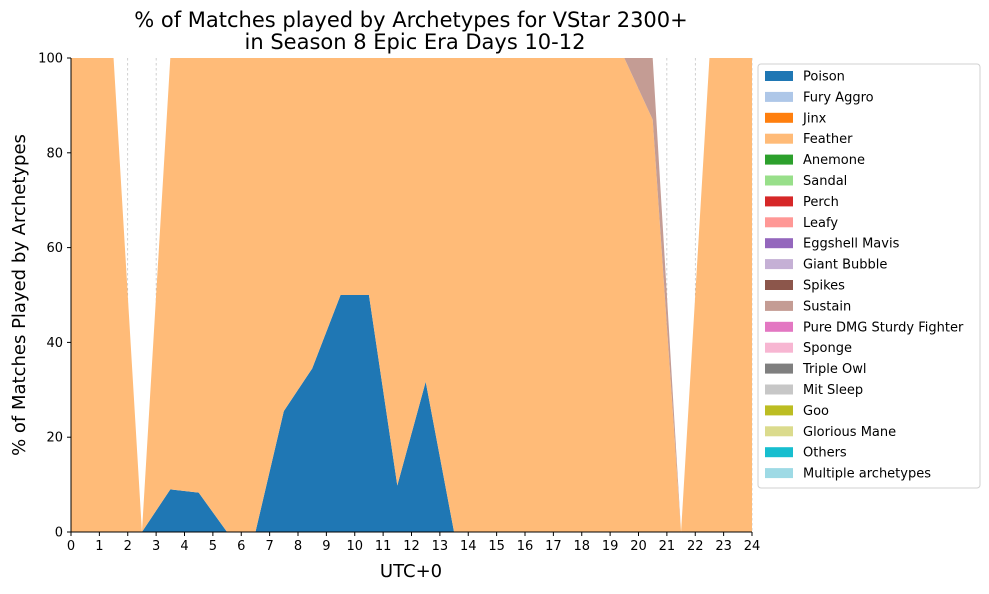 Image resolution: width=989 pixels, height=594 pixels. What do you see at coordinates (820, 223) in the screenshot?
I see `legend-label-leafy: Leafy` at bounding box center [820, 223].